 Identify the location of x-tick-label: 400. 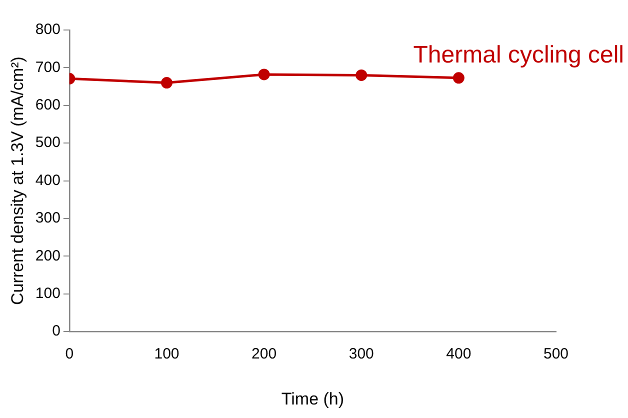
(459, 354).